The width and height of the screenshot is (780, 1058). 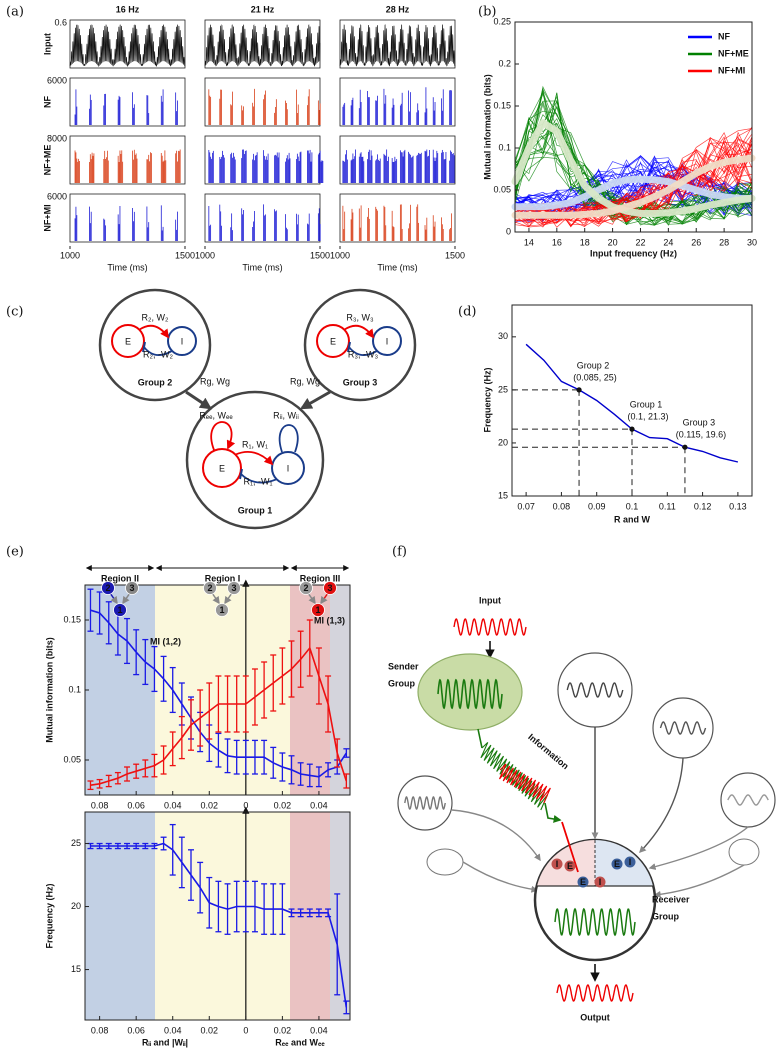 I want to click on x-tick-label: 0.12, so click(x=703, y=506).